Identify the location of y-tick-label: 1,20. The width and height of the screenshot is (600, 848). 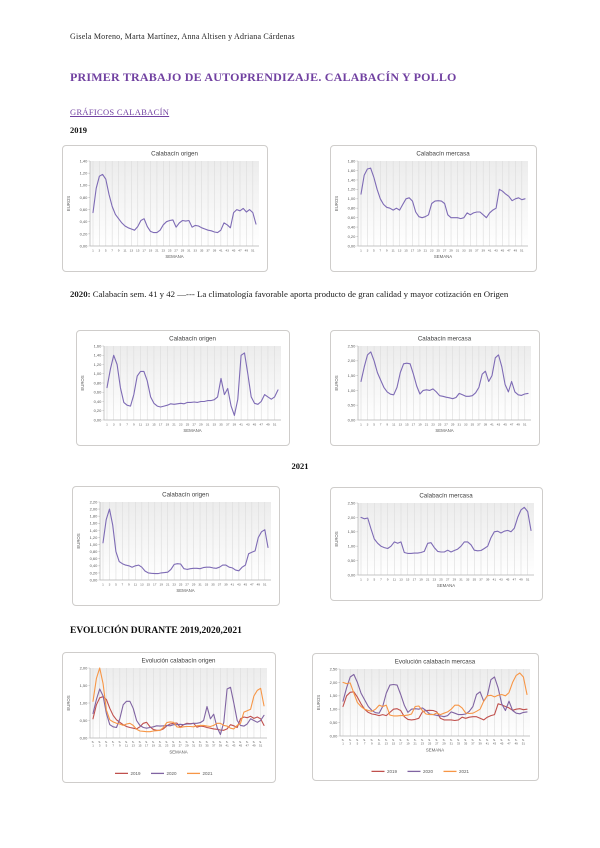
(84, 173).